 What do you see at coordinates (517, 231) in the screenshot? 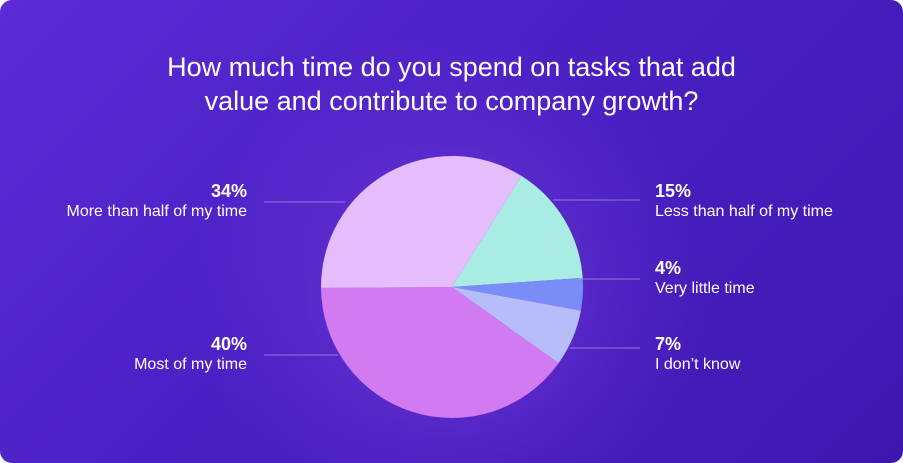
I see `slice-less-than-half` at bounding box center [517, 231].